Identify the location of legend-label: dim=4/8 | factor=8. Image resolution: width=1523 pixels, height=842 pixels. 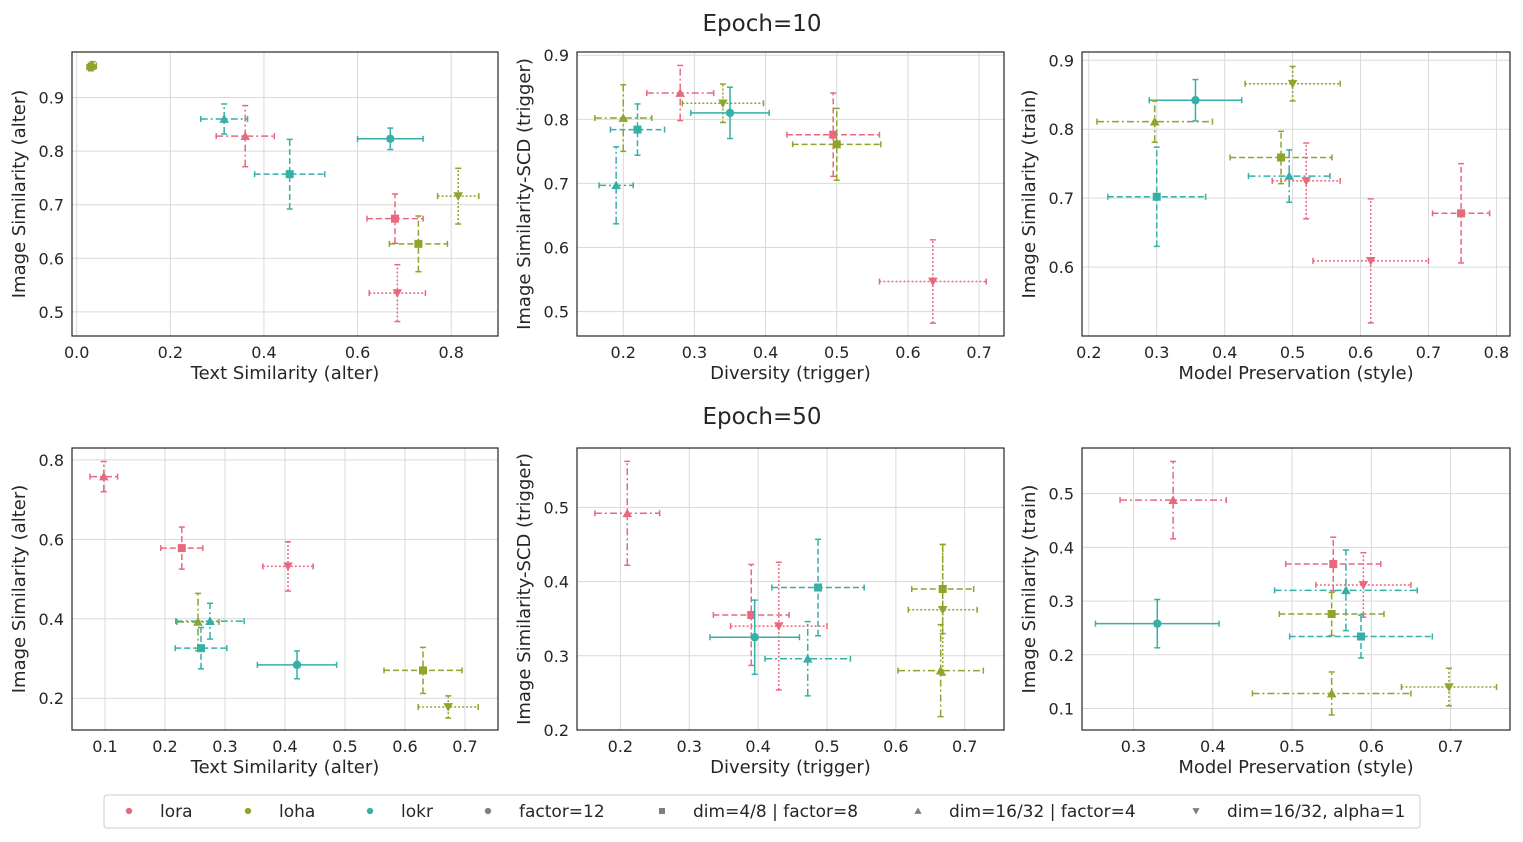
(775, 812).